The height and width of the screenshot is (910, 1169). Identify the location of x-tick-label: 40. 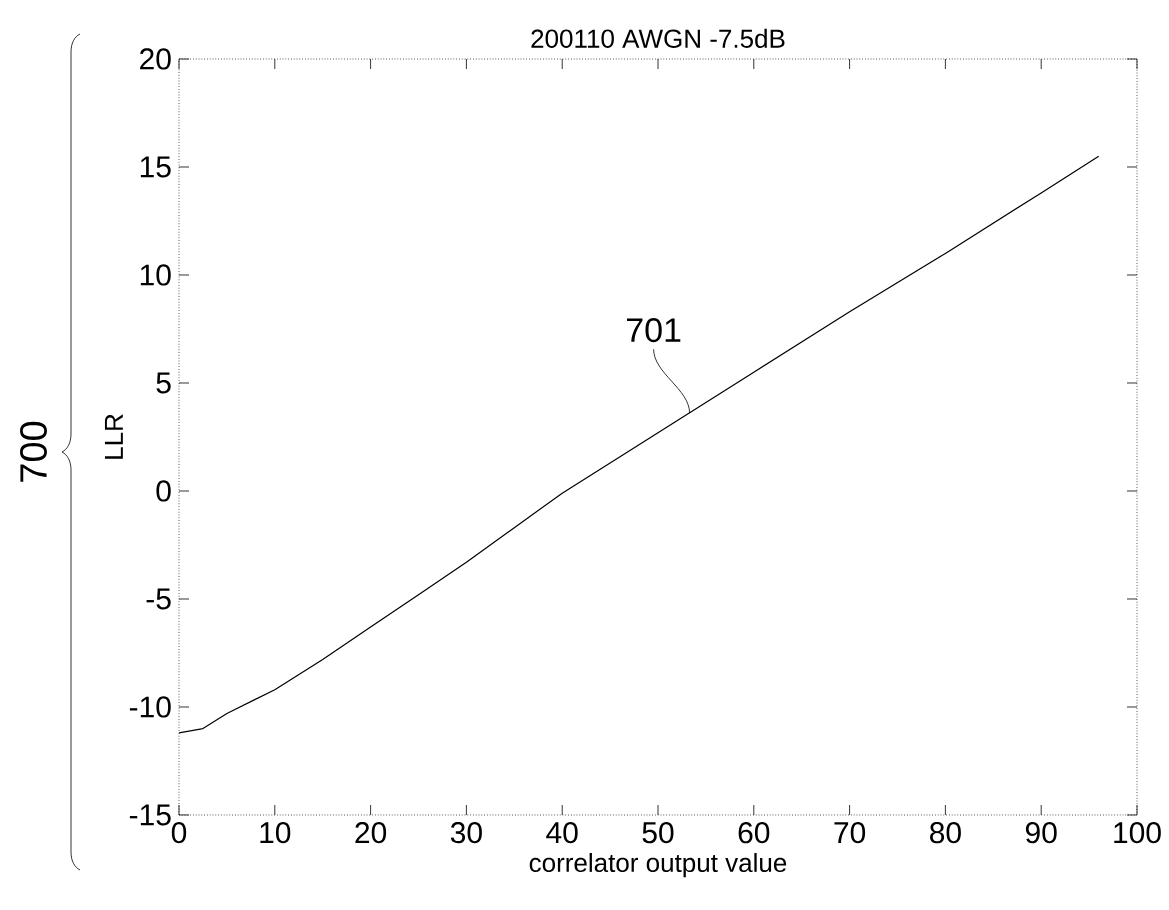
(562, 833).